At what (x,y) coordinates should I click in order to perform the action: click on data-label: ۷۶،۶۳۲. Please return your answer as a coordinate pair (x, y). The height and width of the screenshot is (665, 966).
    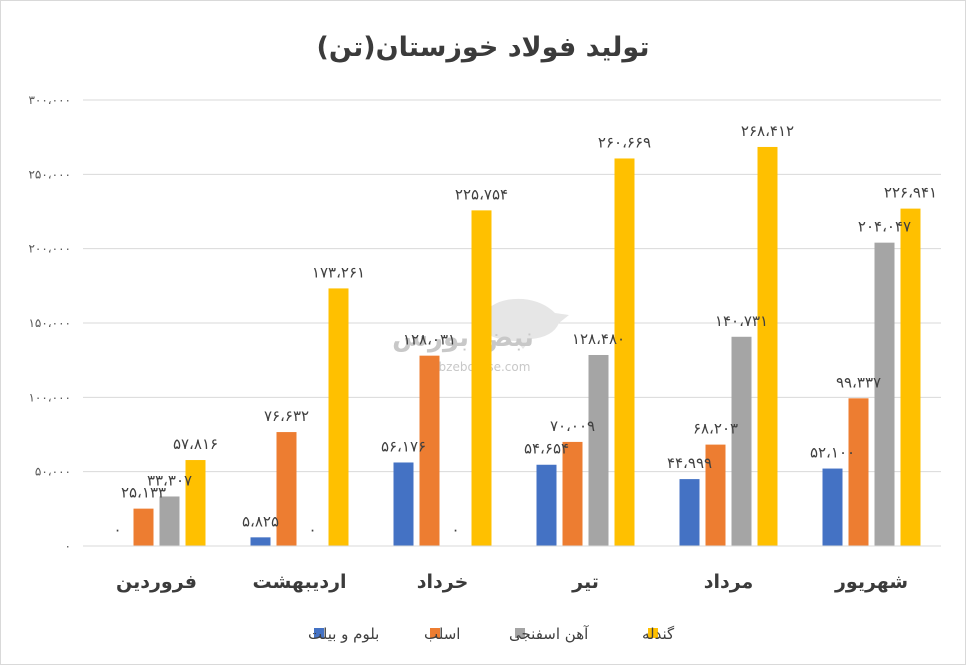
    Looking at the image, I should click on (286, 416).